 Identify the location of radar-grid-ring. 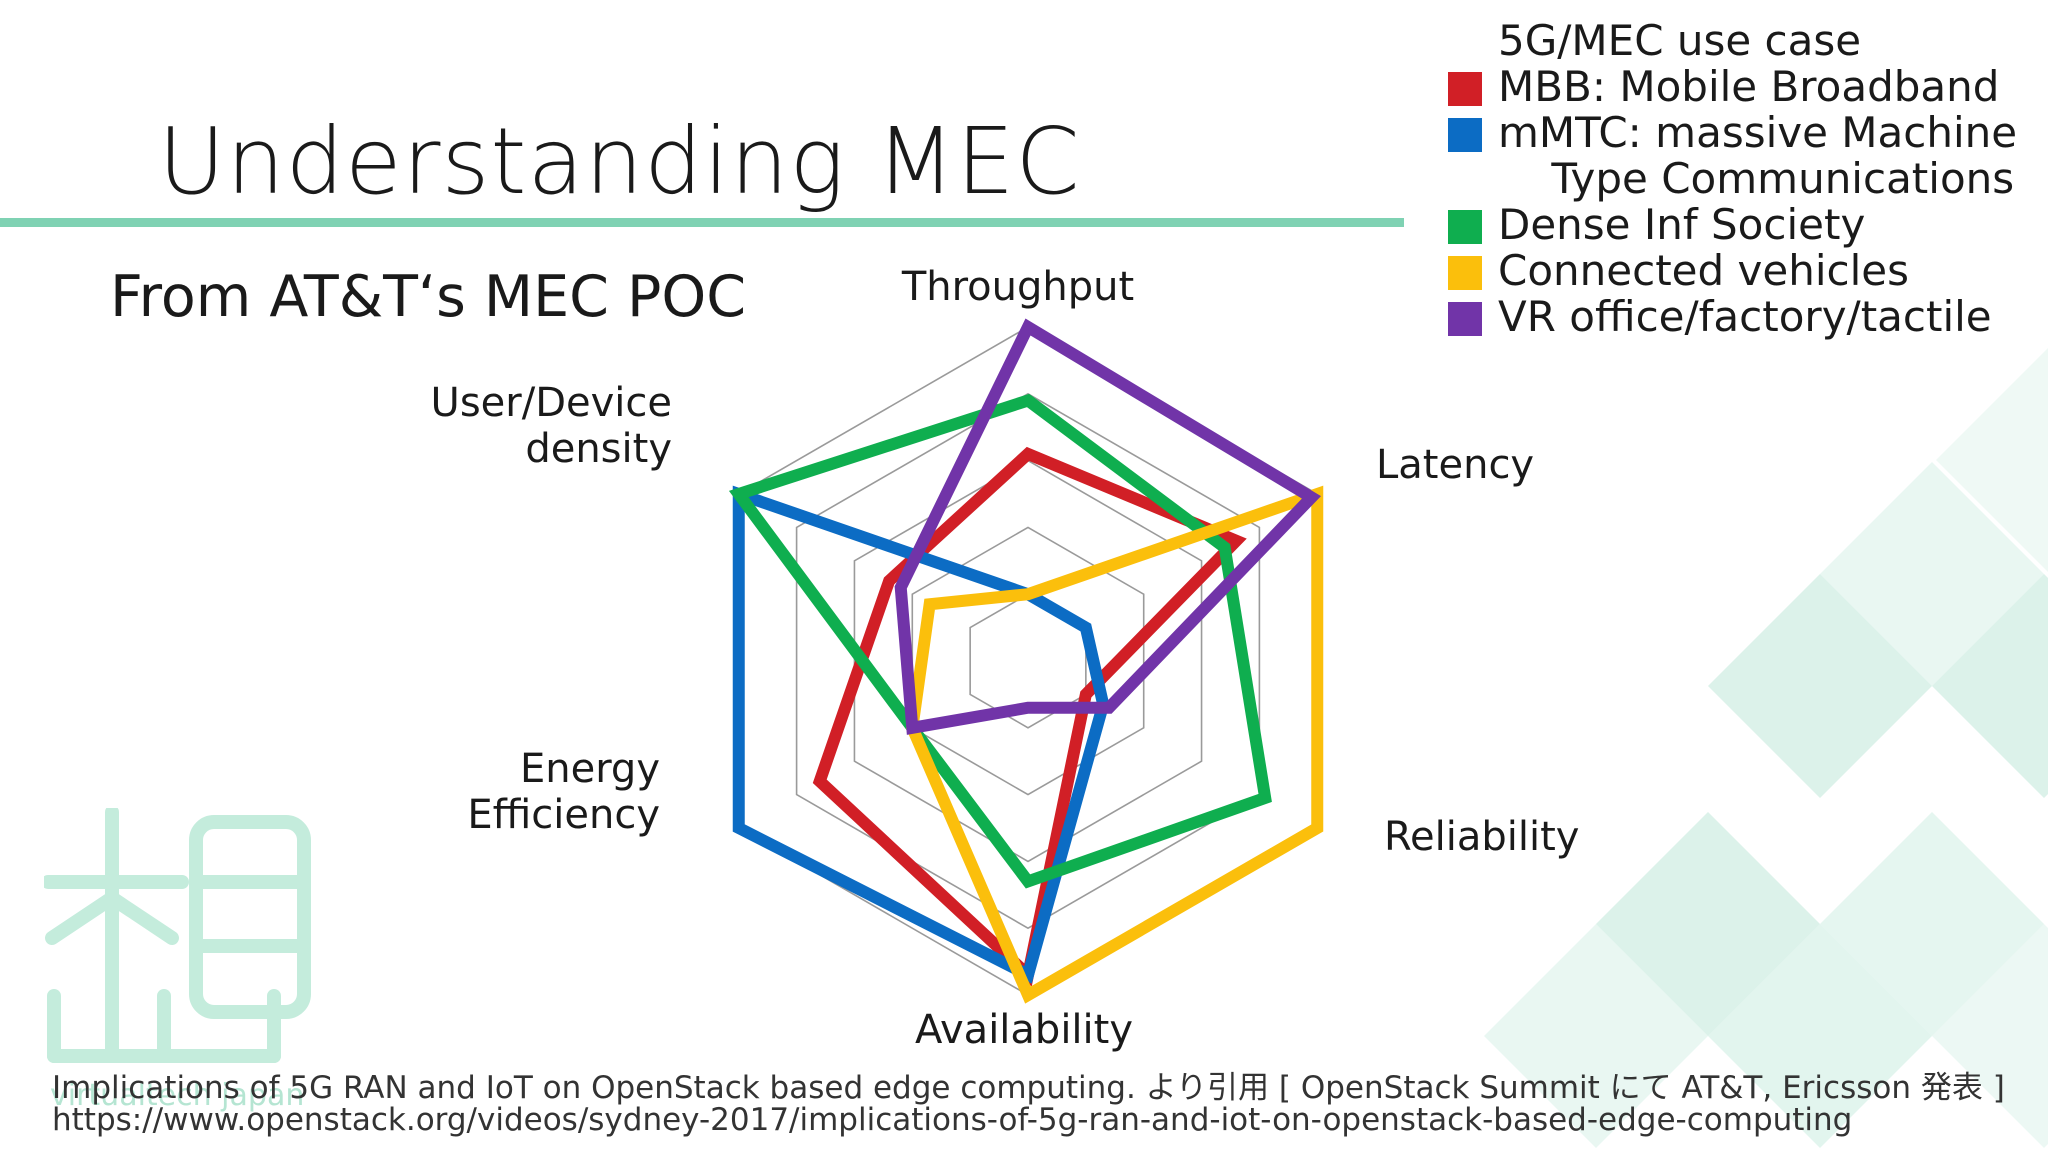
(1028, 661).